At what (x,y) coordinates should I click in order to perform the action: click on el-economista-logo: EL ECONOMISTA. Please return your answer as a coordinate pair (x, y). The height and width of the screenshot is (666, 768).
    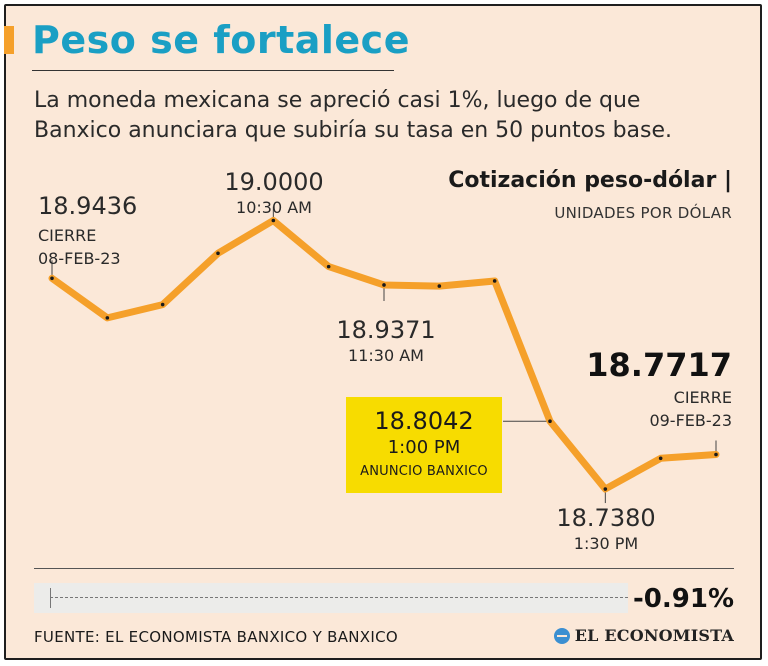
    Looking at the image, I should click on (643, 635).